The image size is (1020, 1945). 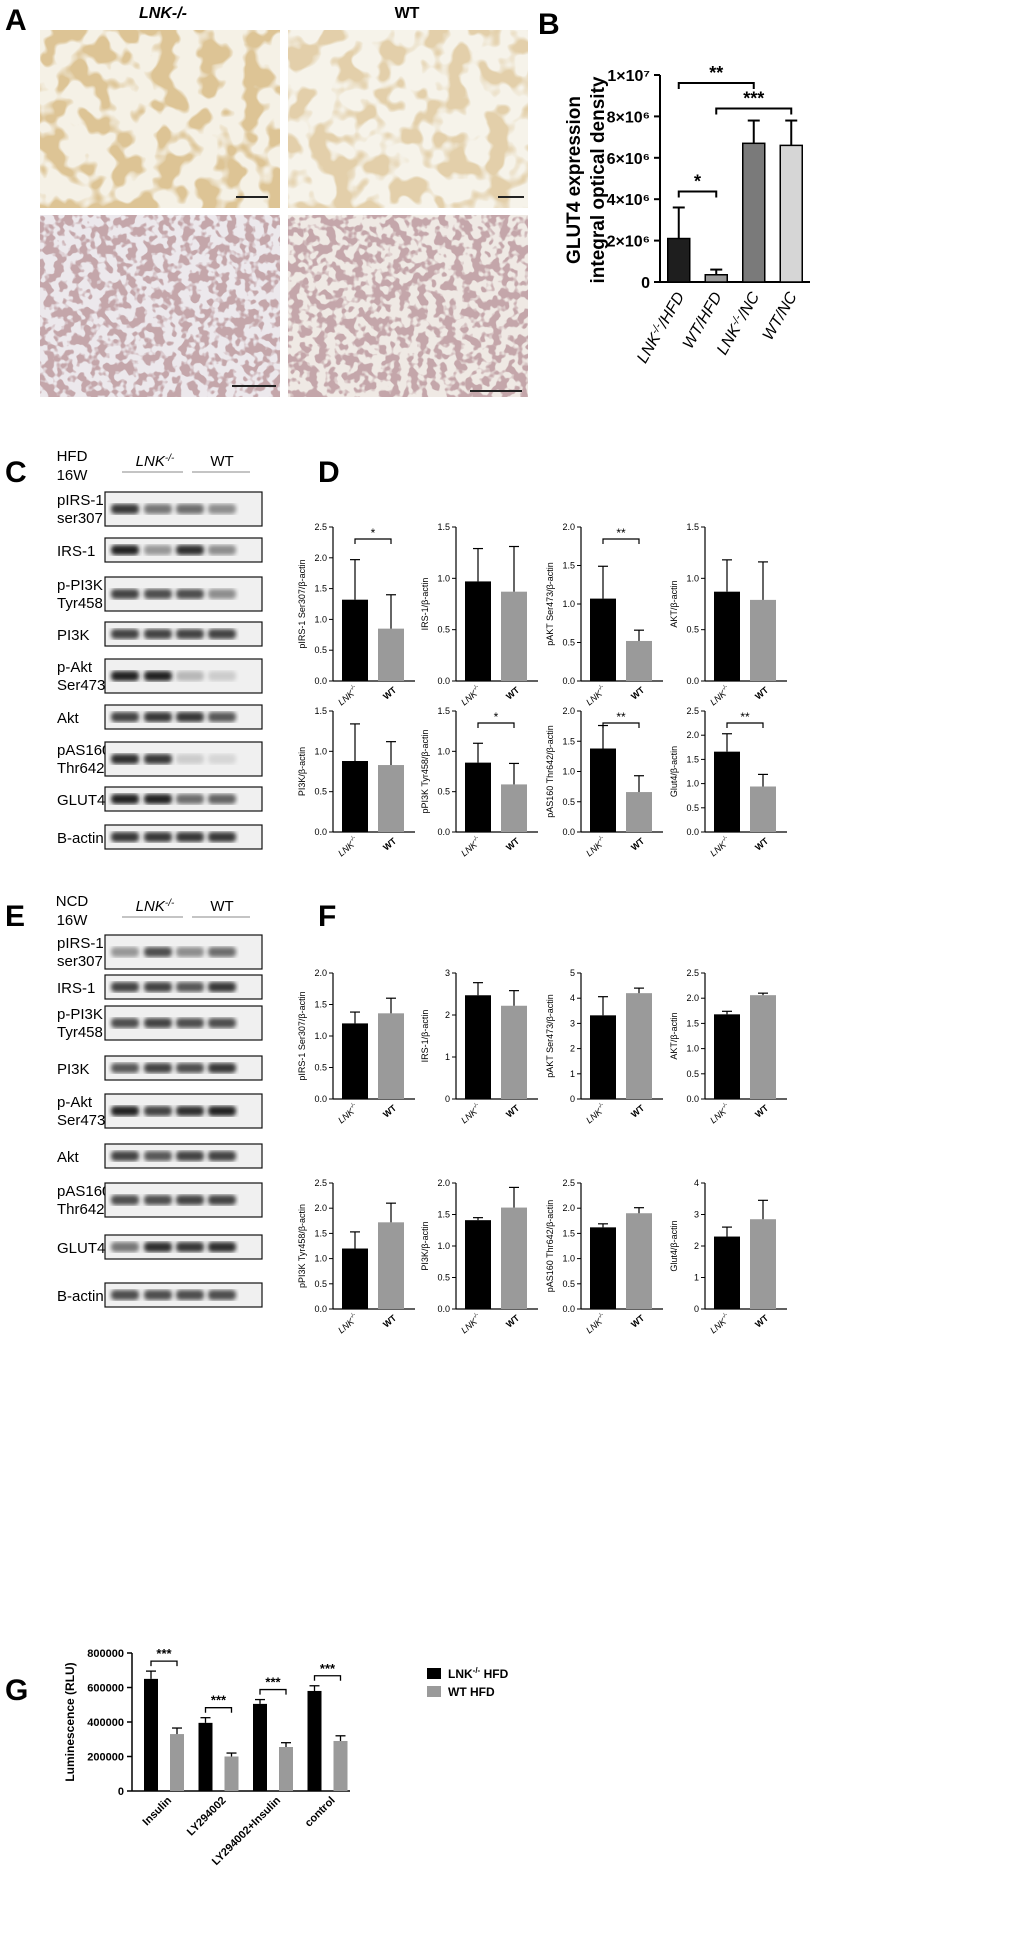 What do you see at coordinates (70, 1721) in the screenshot?
I see `y-axis-label: Luminescence (RLU)` at bounding box center [70, 1721].